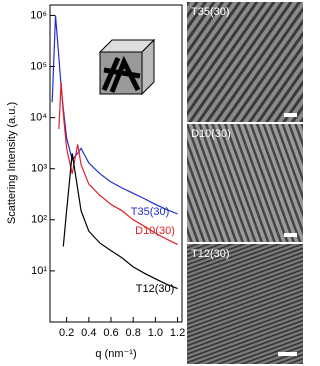  I want to click on y-tick-label: 10⁴, so click(38, 118).